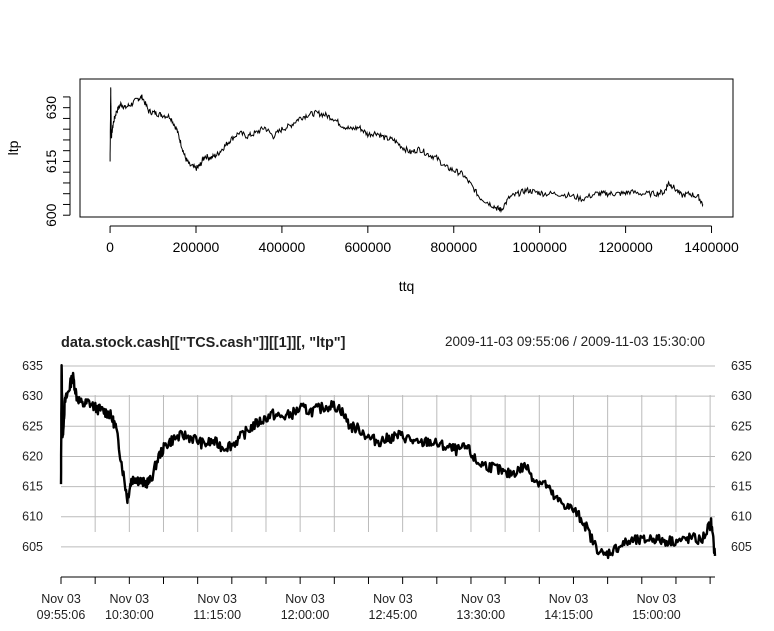  What do you see at coordinates (741, 547) in the screenshot?
I see `y-tick-label-right: 605` at bounding box center [741, 547].